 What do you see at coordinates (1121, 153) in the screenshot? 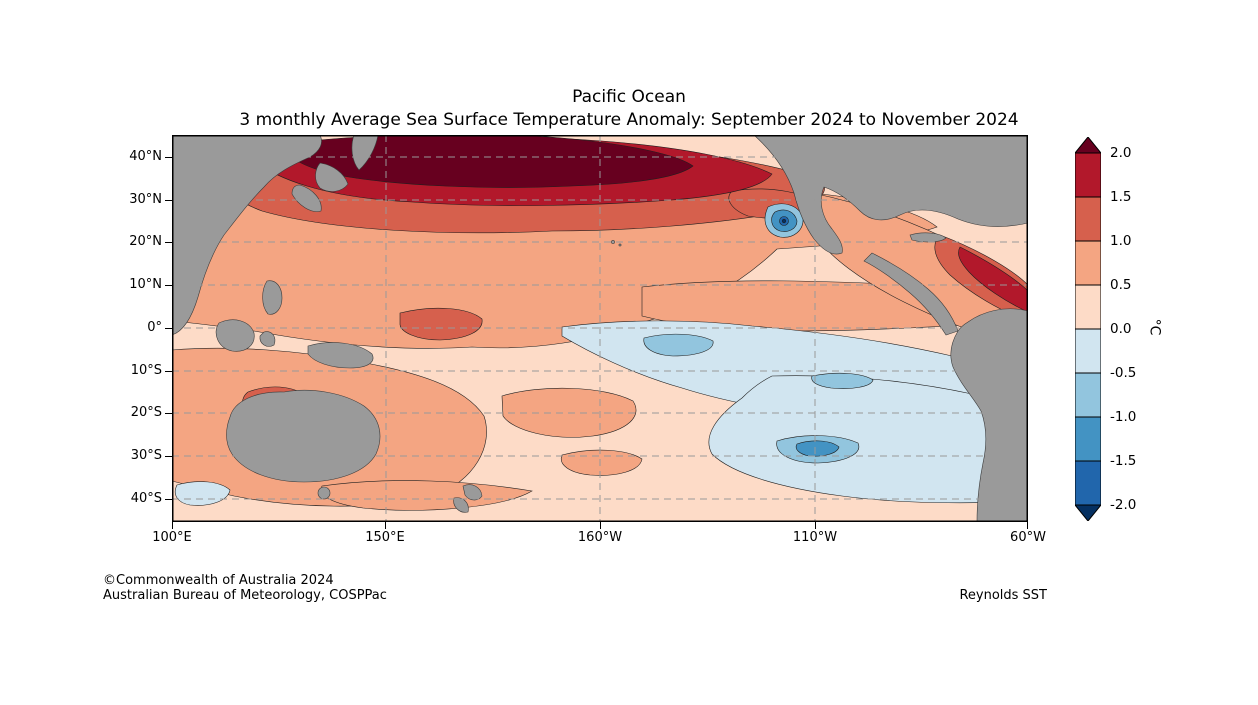
I see `colorbar-tick-label: 2.0` at bounding box center [1121, 153].